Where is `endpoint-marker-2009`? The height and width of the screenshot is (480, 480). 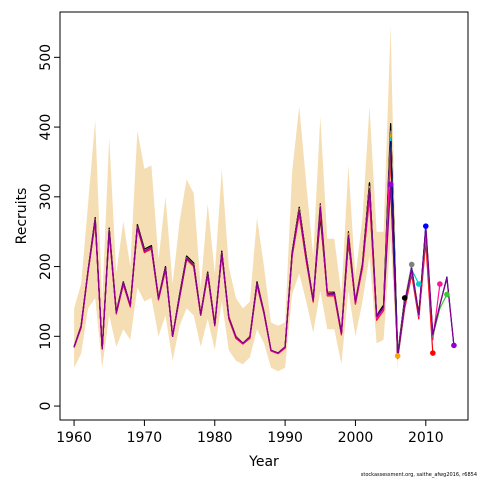
endpoint-marker-2009 is located at coordinates (418, 284).